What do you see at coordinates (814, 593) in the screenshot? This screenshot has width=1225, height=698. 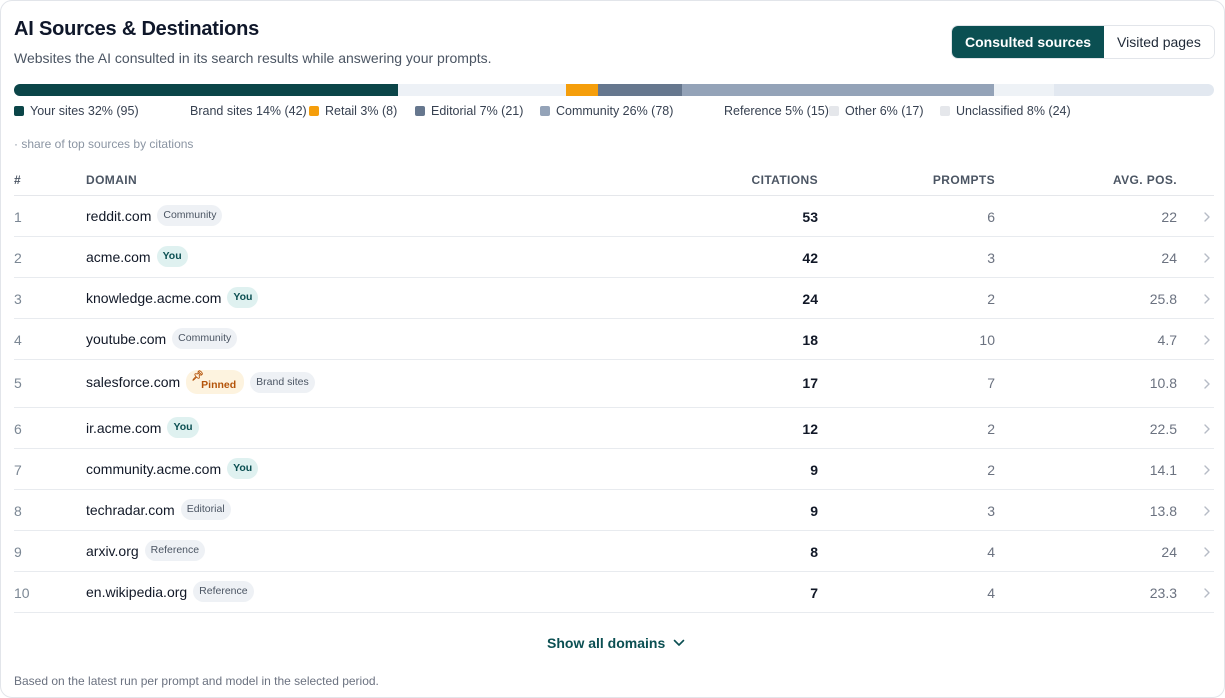 I see `citations-value: 7` at bounding box center [814, 593].